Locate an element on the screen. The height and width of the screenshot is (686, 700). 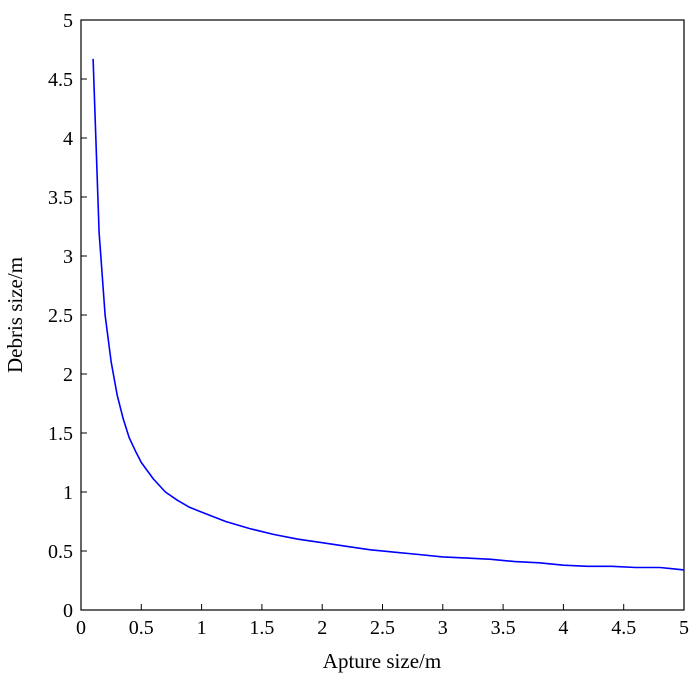
x-tick-label: 1.5 is located at coordinates (261, 628).